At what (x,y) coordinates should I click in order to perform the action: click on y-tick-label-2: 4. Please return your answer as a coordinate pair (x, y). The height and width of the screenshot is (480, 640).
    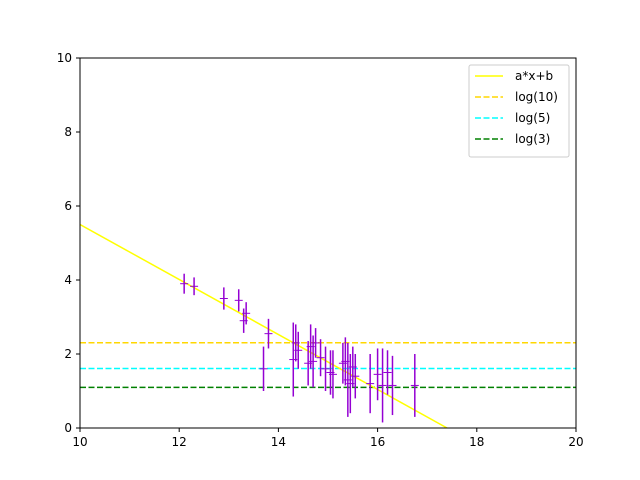
    Looking at the image, I should click on (68, 280).